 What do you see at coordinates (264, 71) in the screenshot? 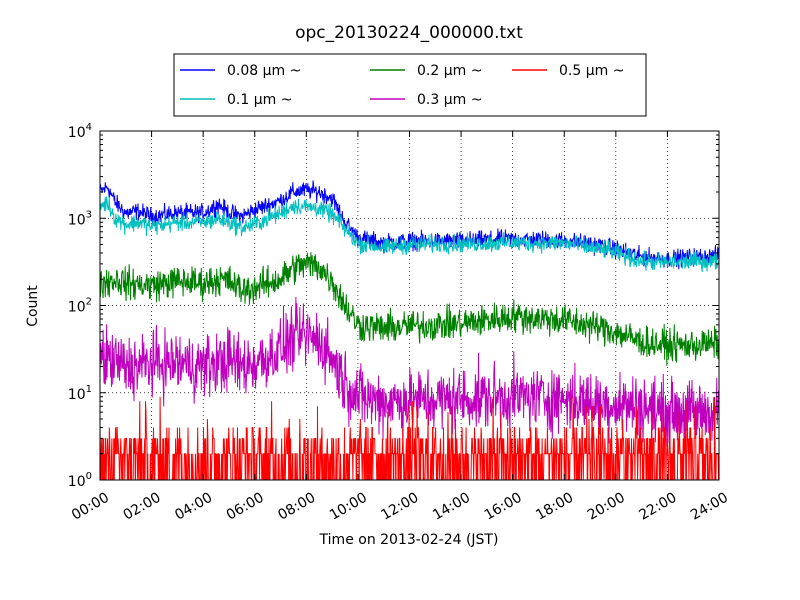
I see `legend-label: 0.08 μm ~` at bounding box center [264, 71].